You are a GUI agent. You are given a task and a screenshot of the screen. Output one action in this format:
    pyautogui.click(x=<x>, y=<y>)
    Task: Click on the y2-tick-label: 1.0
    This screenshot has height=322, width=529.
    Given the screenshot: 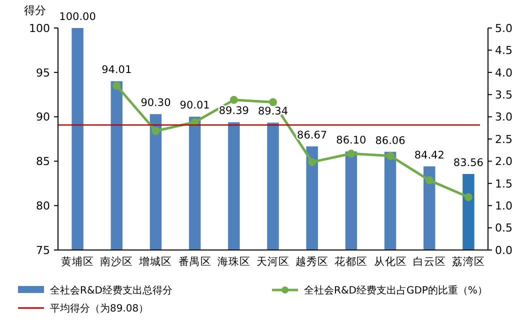 What is the action you would take?
    pyautogui.click(x=503, y=205)
    